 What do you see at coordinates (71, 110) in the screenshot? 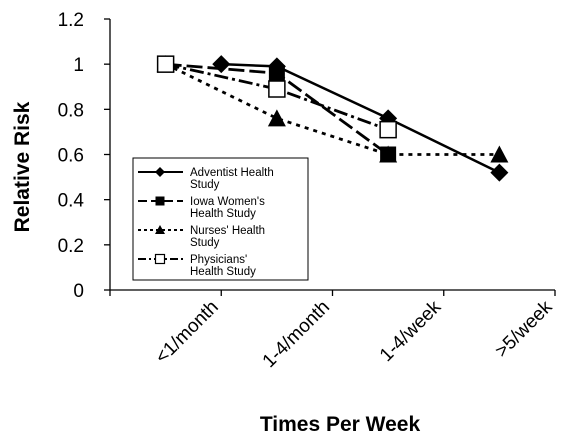
I see `y-tick-label: 0.8` at bounding box center [71, 110].